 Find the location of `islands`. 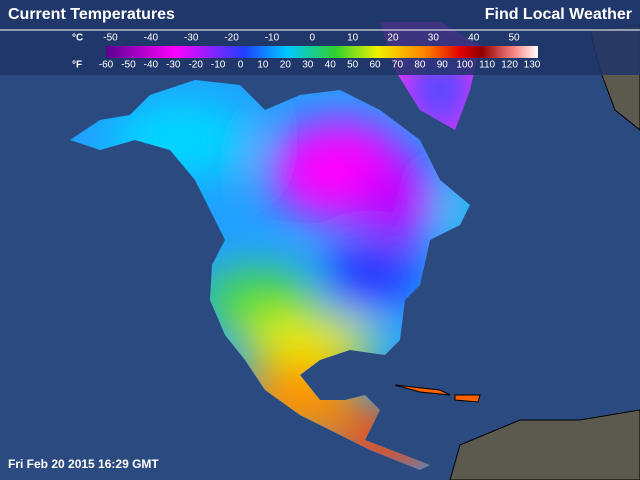

islands is located at coordinates (437, 393).